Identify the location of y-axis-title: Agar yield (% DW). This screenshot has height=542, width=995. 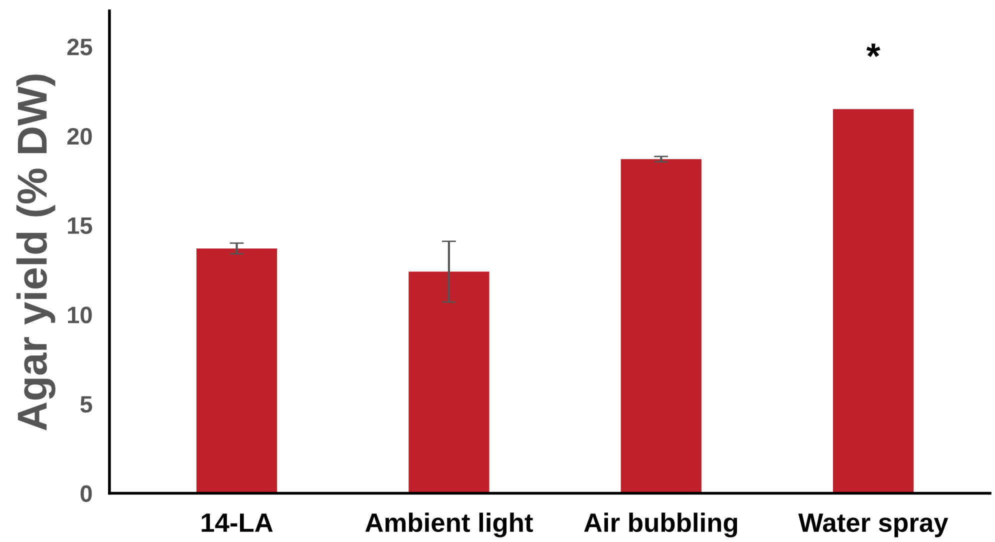
(36, 252).